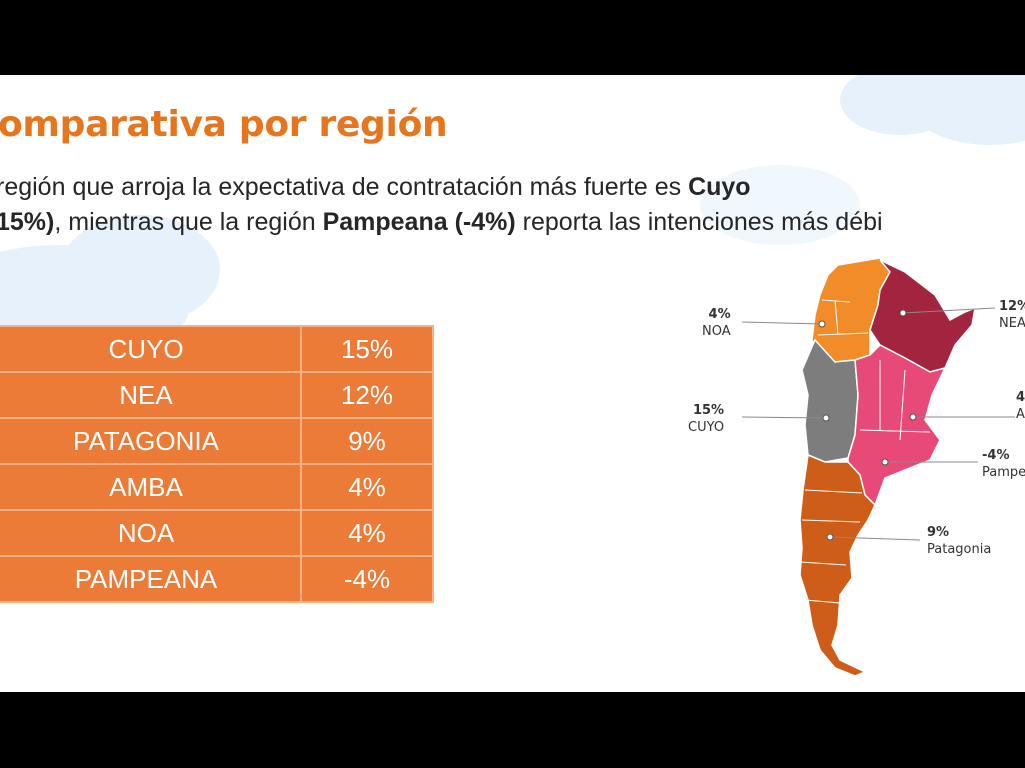 The height and width of the screenshot is (768, 1025). What do you see at coordinates (367, 441) in the screenshot?
I see `region-value: 9%` at bounding box center [367, 441].